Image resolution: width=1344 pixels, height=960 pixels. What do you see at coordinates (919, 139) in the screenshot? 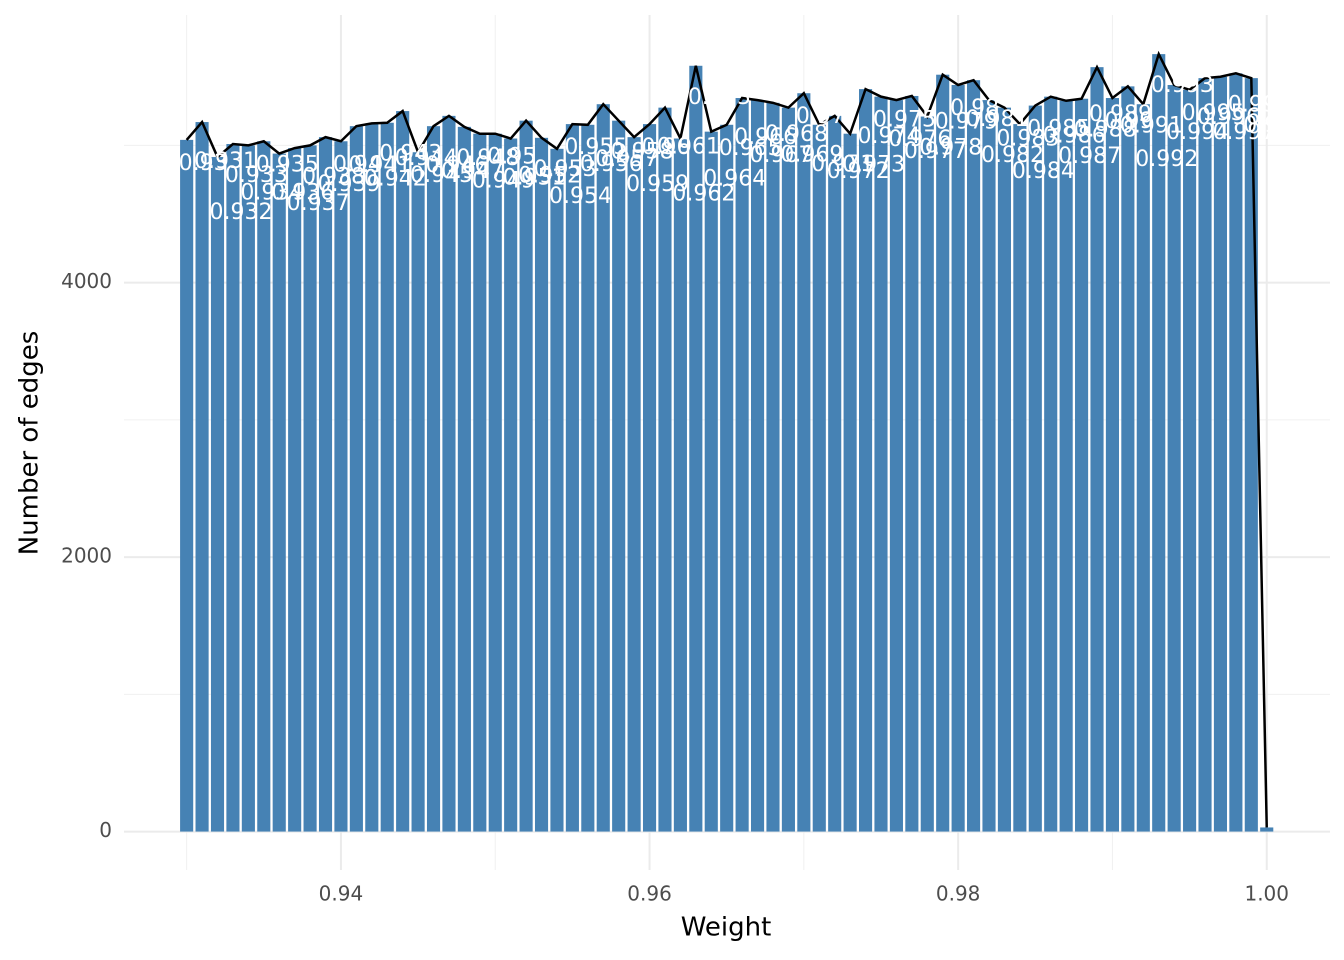
I see `point-label: 0.976` at bounding box center [919, 139].